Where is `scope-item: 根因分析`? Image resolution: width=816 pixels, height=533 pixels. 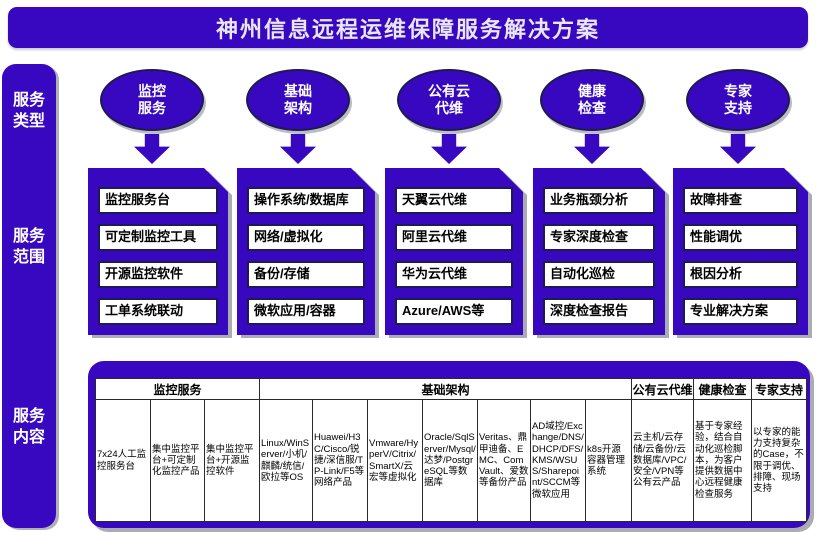 scope-item: 根因分析 is located at coordinates (740, 274).